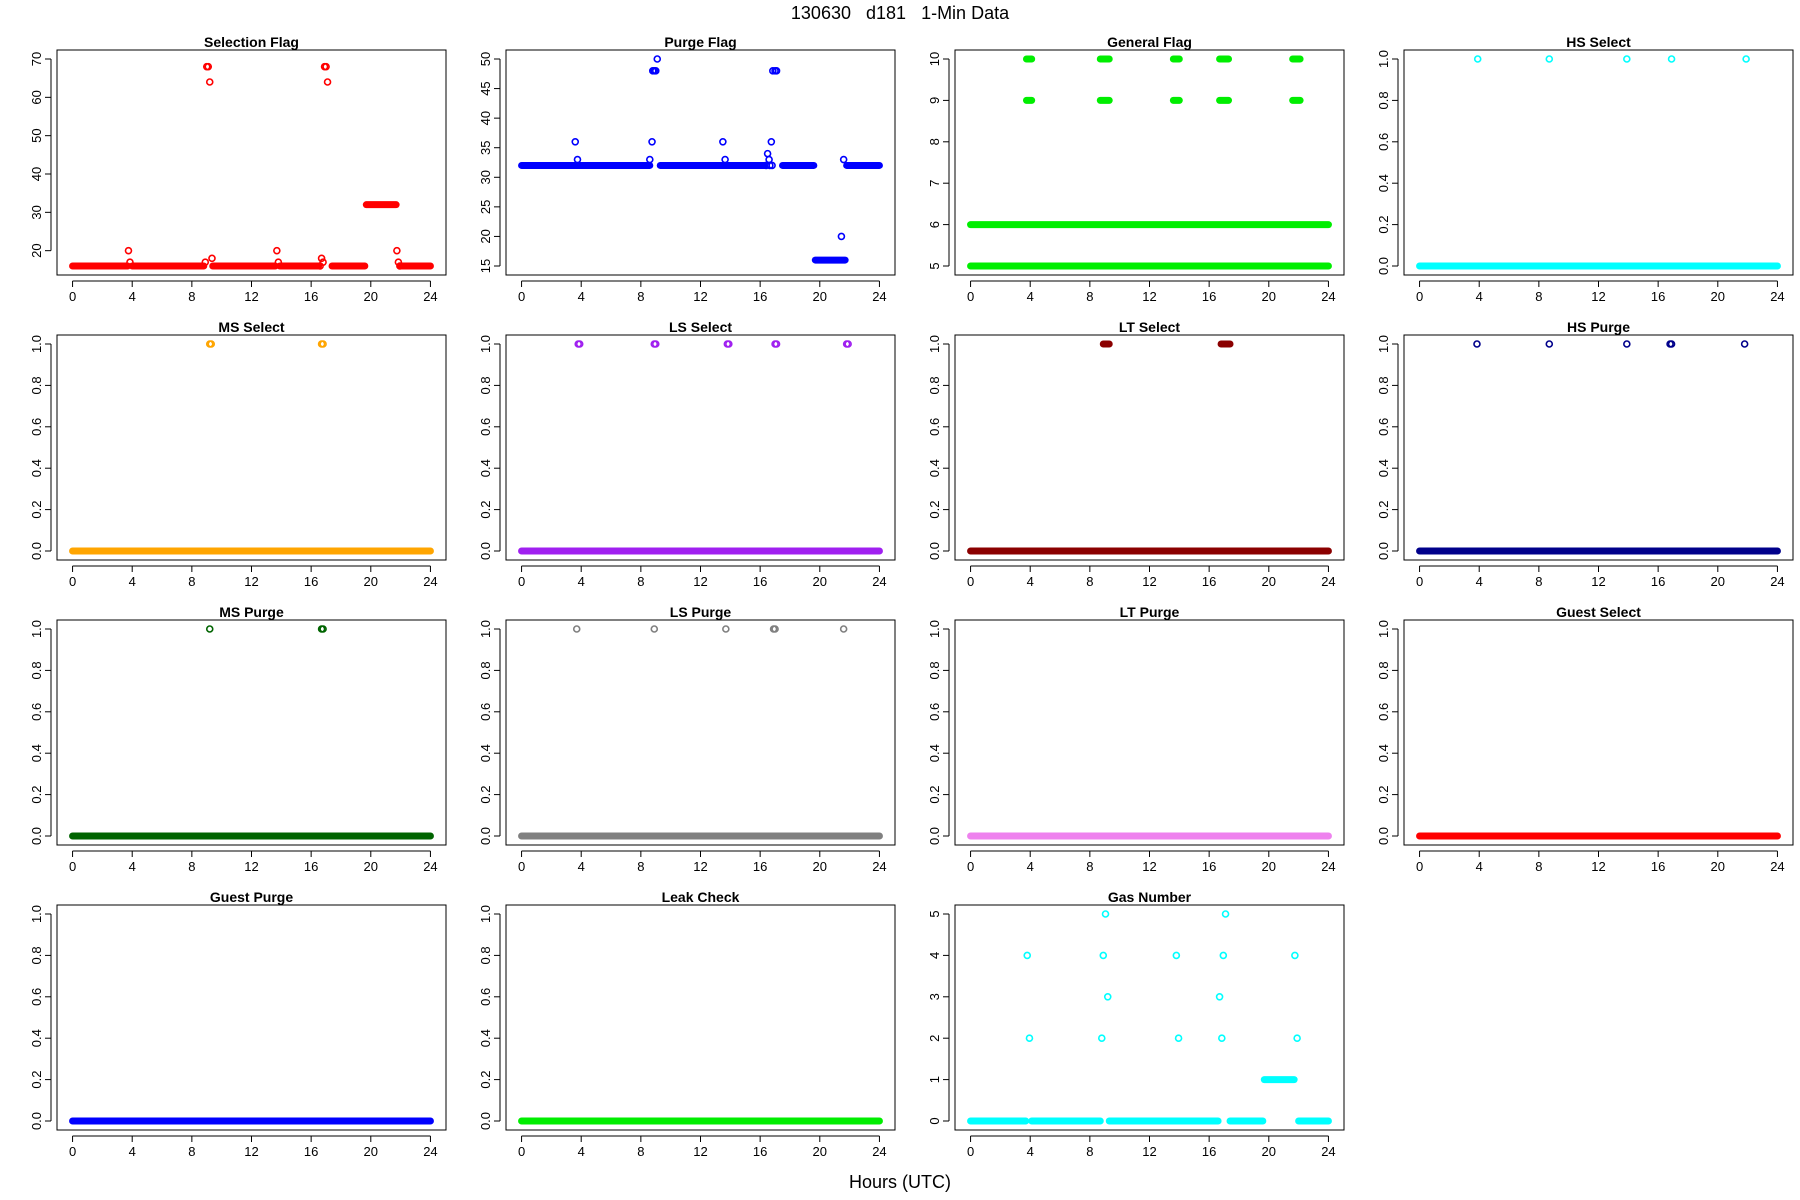  I want to click on panel-title: Selection Flag, so click(251, 42).